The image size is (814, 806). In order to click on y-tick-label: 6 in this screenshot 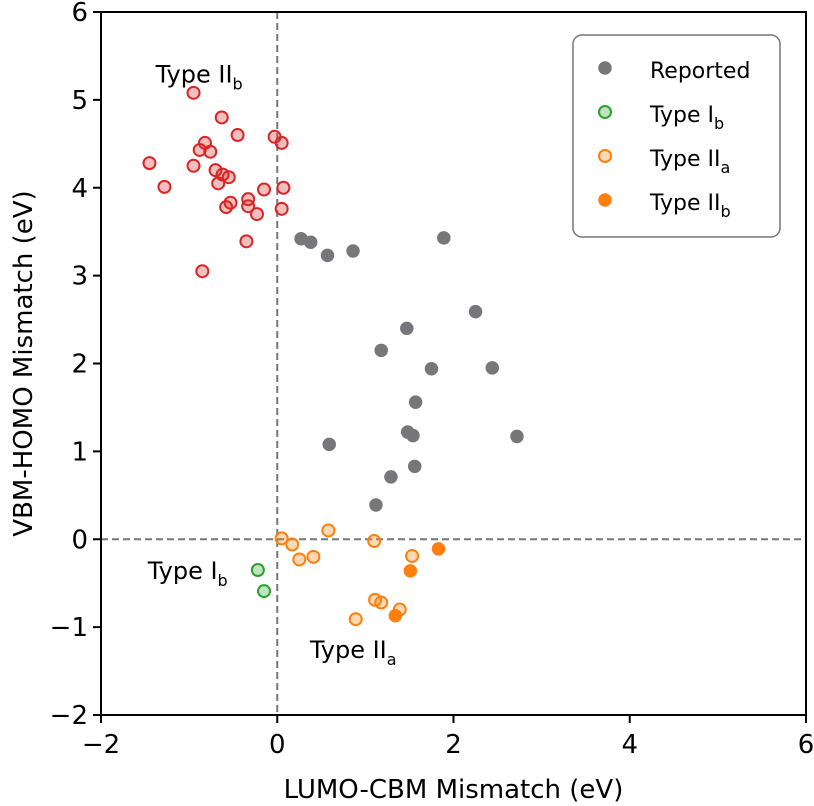, I will do `click(79, 14)`.